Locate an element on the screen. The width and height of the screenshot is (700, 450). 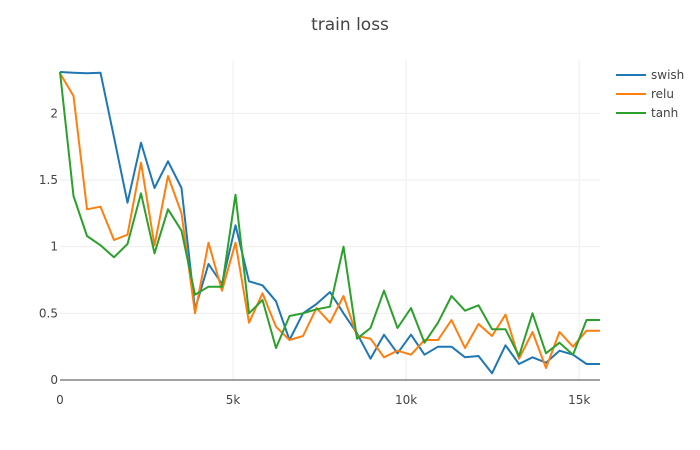
y-tick-label: 2 is located at coordinates (54, 113).